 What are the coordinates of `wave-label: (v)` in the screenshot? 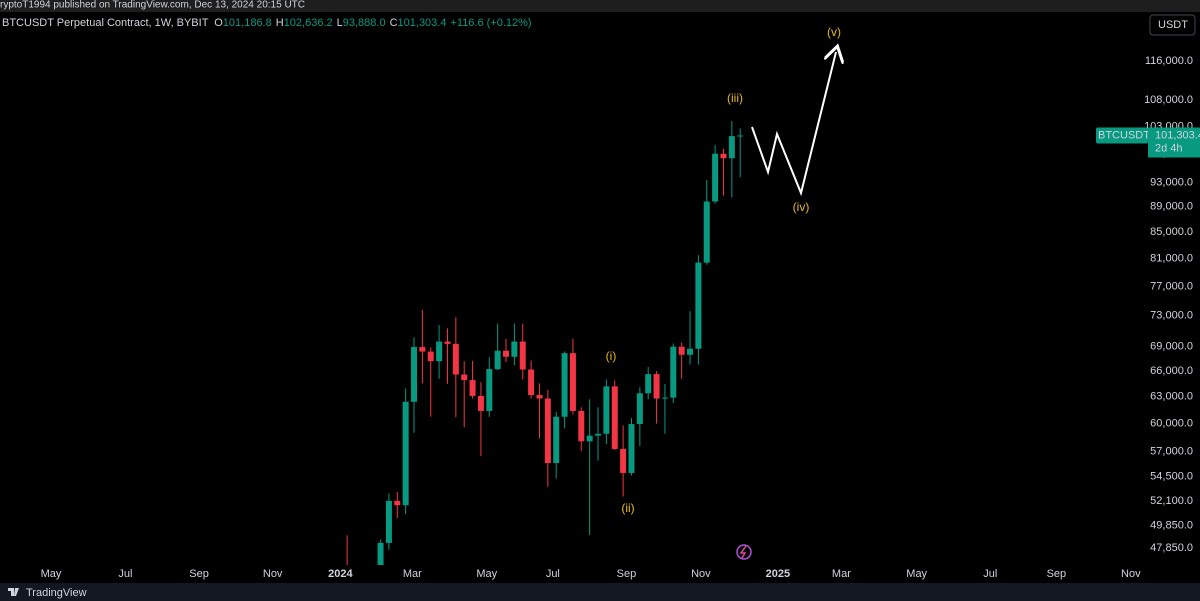 It's located at (834, 32).